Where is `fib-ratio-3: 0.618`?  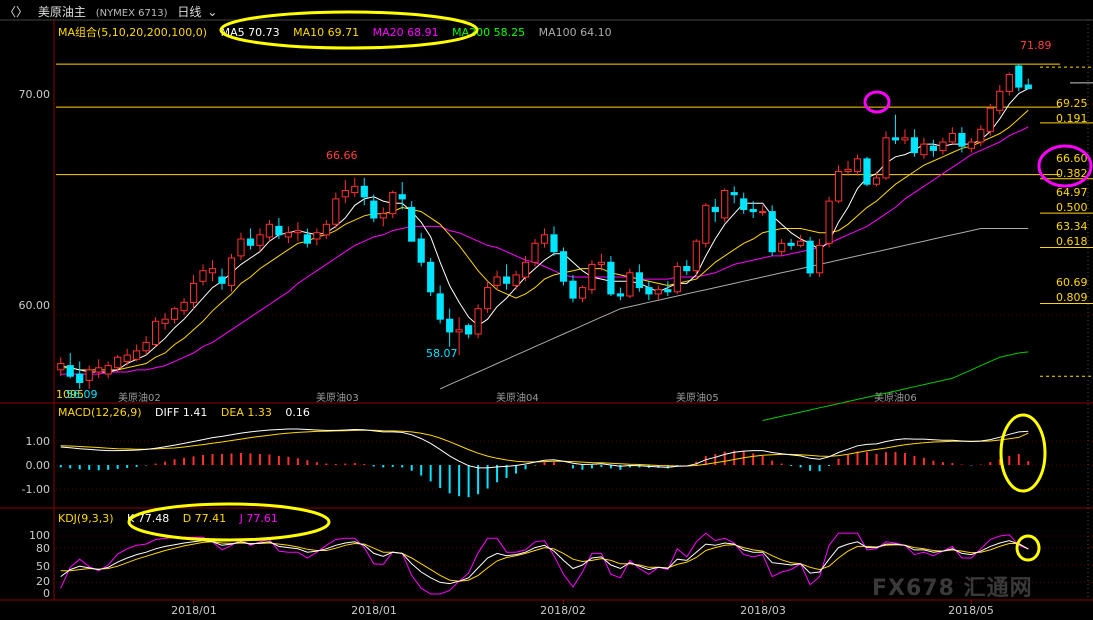 fib-ratio-3: 0.618 is located at coordinates (1072, 241).